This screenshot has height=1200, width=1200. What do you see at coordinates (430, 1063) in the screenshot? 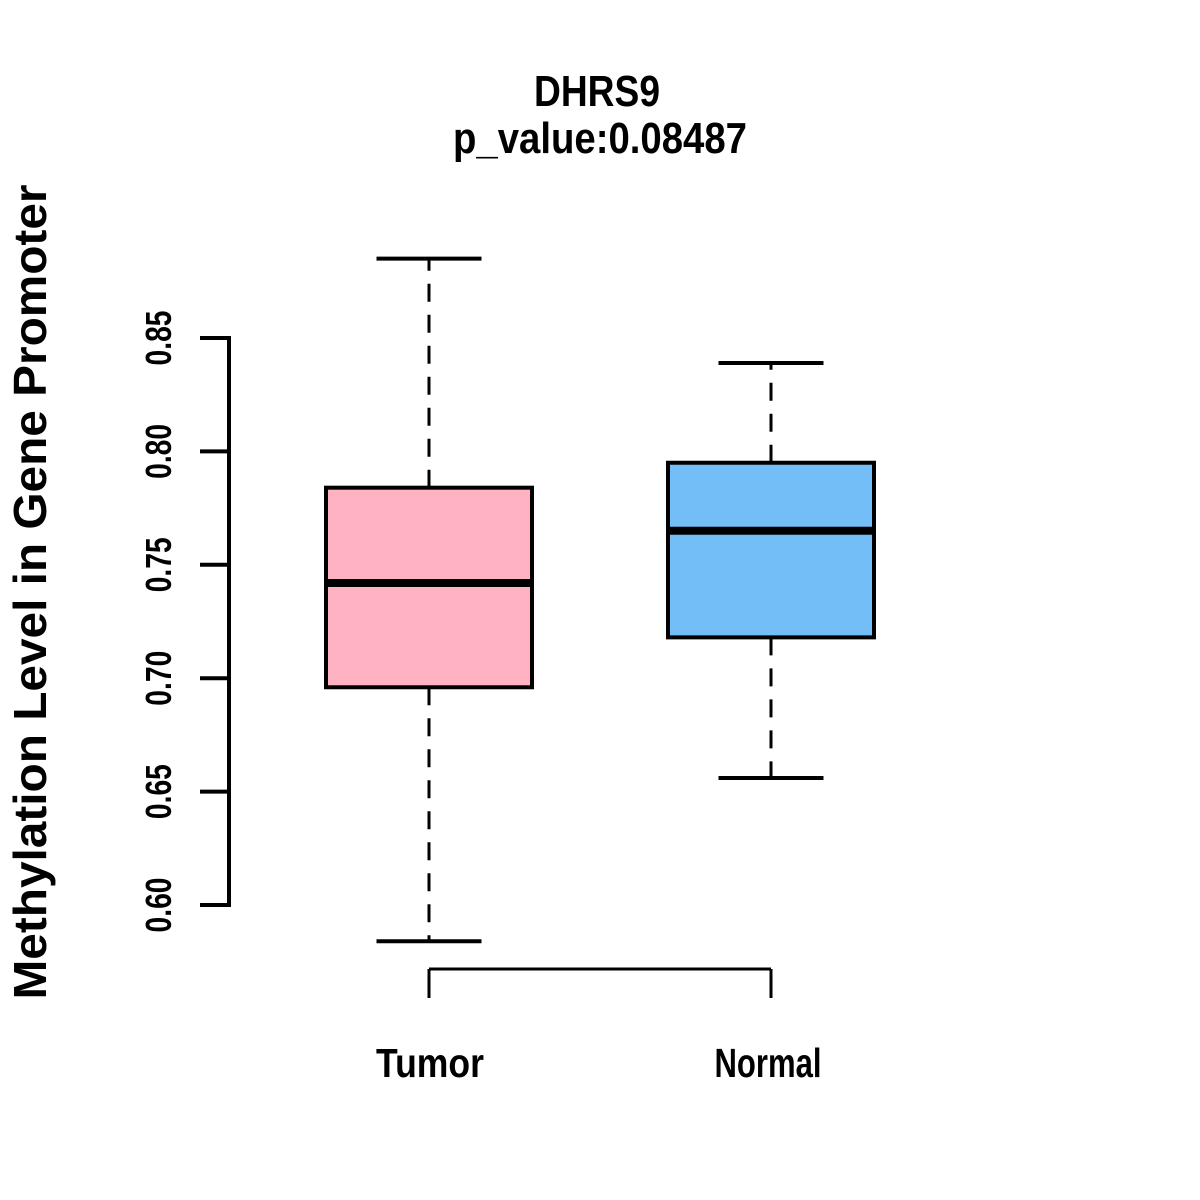
I see `x-label-tumor: Tumor` at bounding box center [430, 1063].